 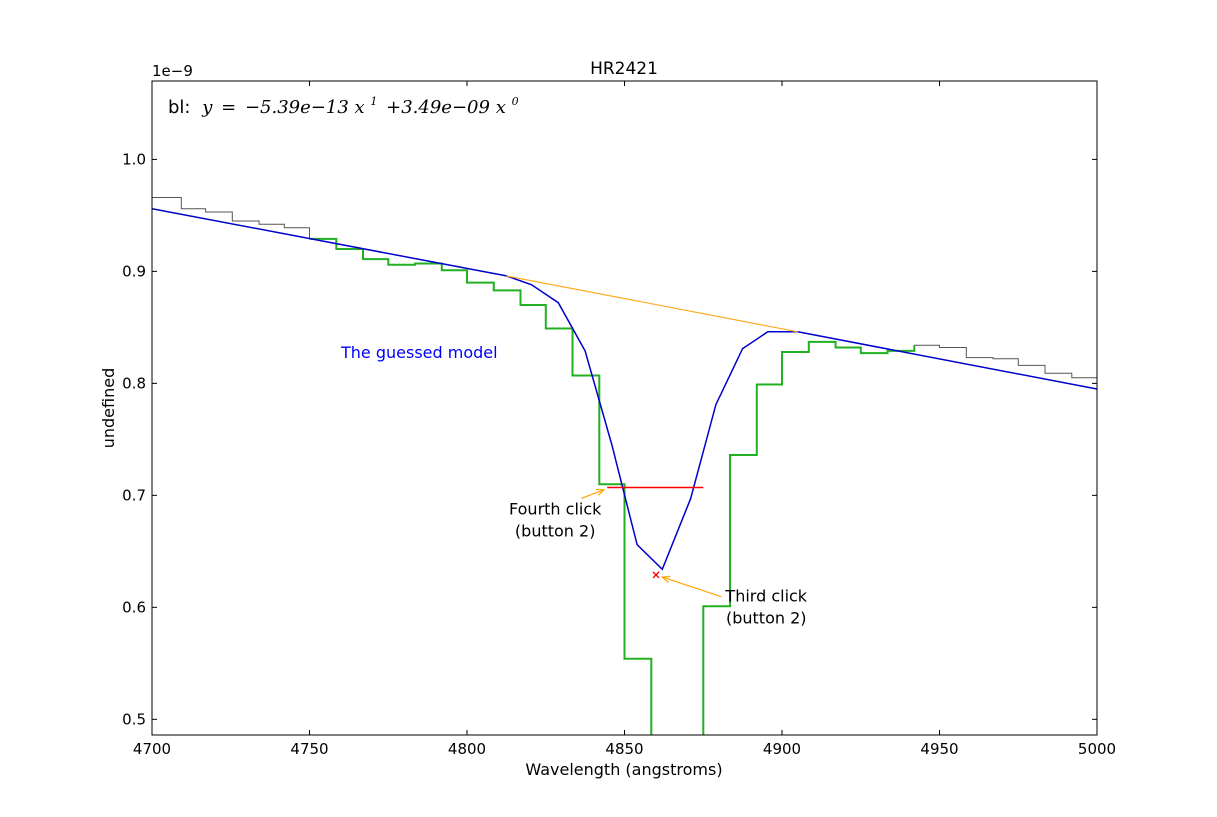 I want to click on y-tick-label: 0.6, so click(x=134, y=607).